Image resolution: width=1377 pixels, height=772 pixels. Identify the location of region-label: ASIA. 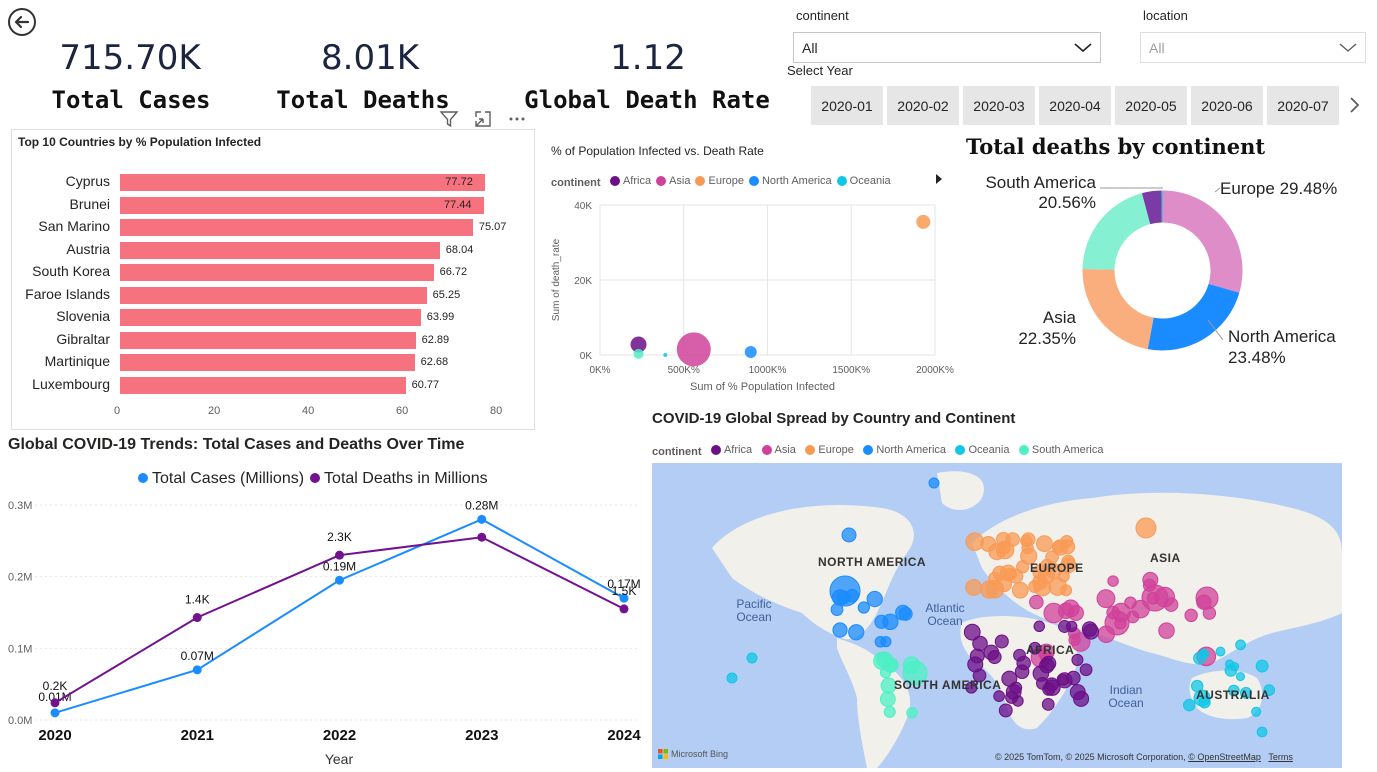
(1165, 558).